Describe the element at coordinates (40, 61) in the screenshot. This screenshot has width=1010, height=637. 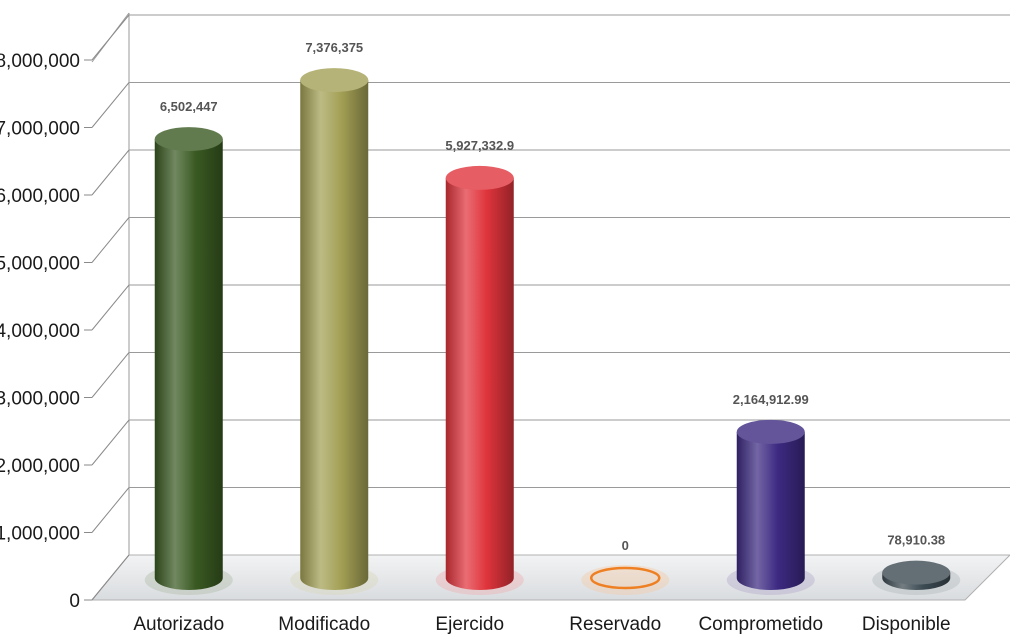
I see `y-tick-label: 8,000,000` at that location.